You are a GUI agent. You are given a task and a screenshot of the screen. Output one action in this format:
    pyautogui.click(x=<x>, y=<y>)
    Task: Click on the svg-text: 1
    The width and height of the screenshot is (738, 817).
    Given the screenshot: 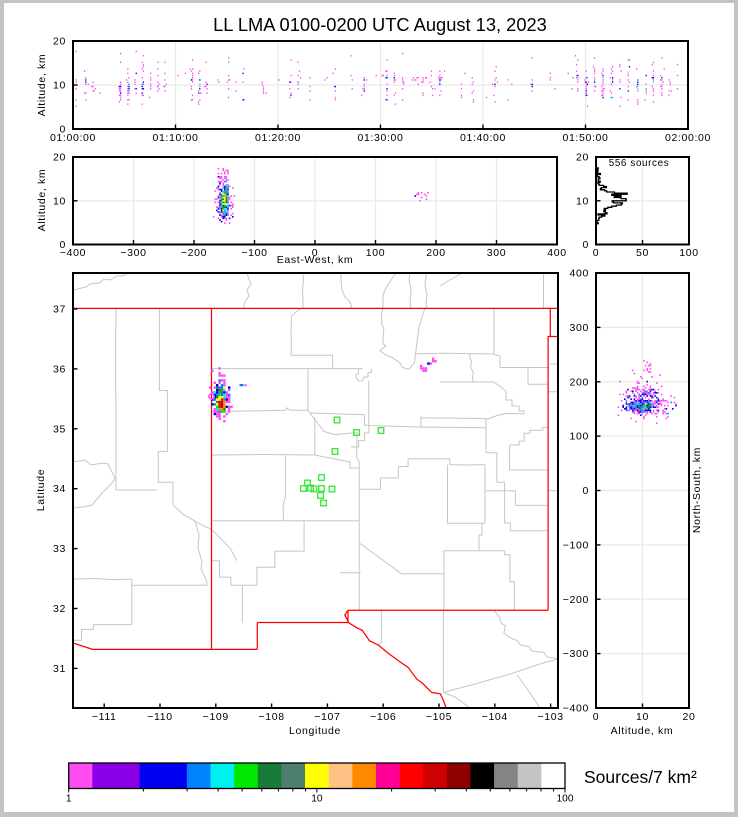 What is the action you would take?
    pyautogui.click(x=69, y=799)
    